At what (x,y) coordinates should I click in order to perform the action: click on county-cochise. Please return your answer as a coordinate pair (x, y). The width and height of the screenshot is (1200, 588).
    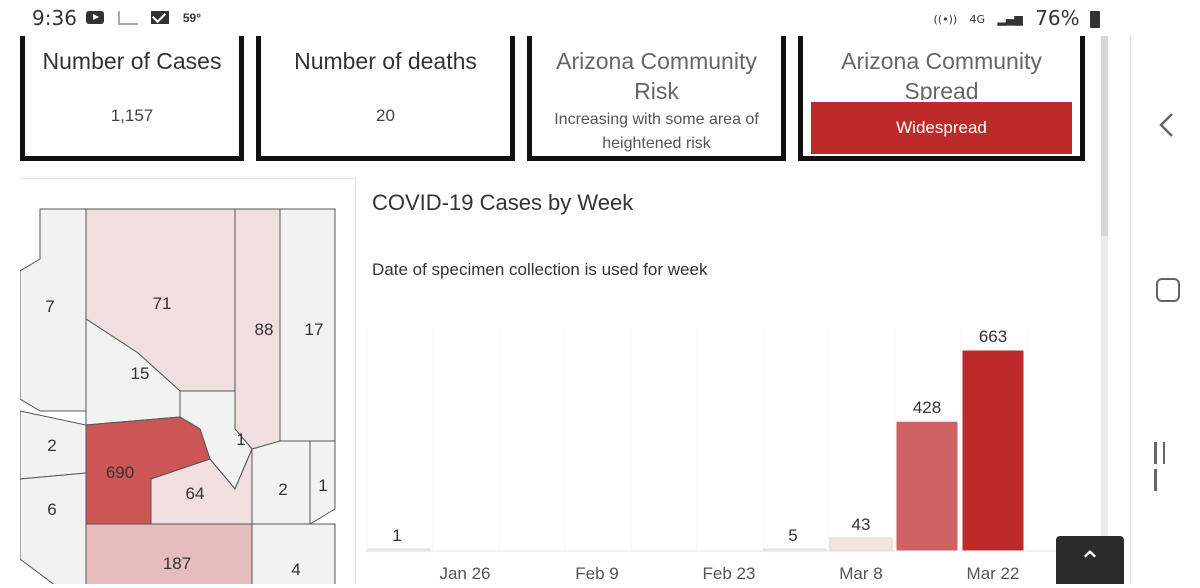
    Looking at the image, I should click on (293, 553).